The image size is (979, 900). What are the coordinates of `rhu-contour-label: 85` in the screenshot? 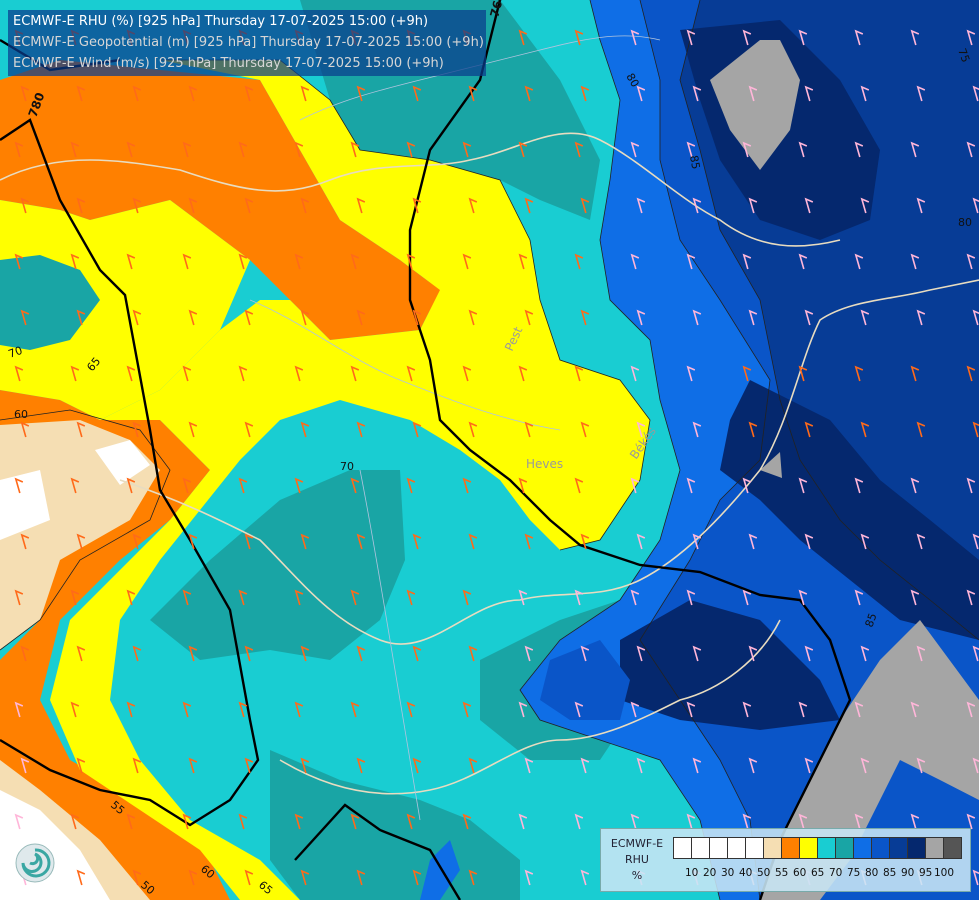 It's located at (694, 162).